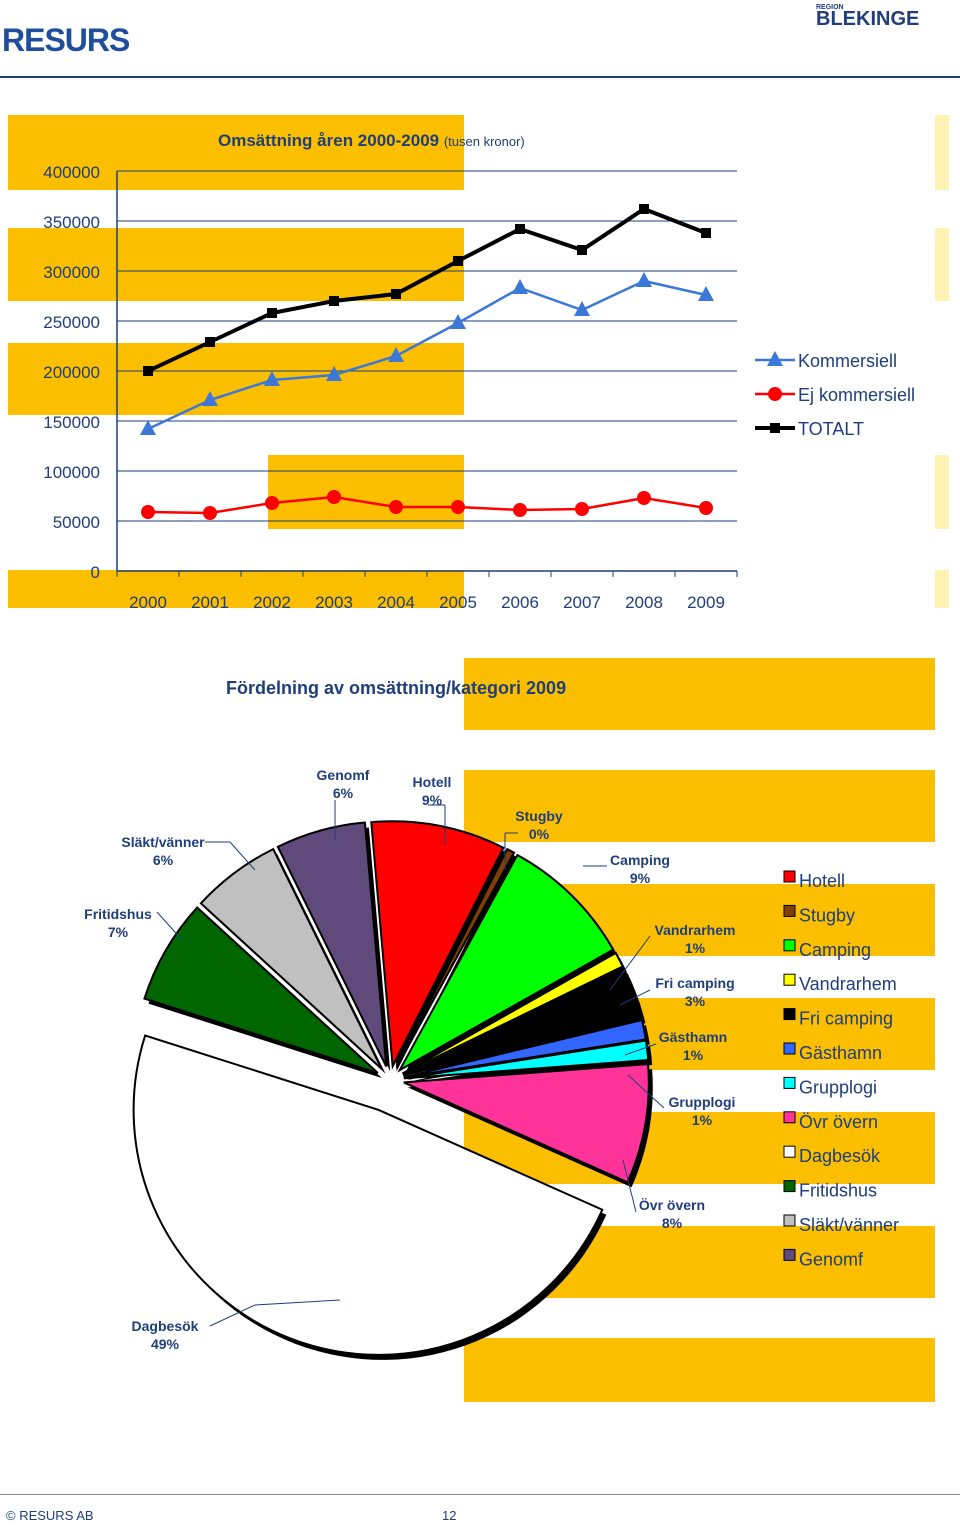 The width and height of the screenshot is (960, 1526). What do you see at coordinates (526, 1059) in the screenshot?
I see `pie-slice-grupplogi` at bounding box center [526, 1059].